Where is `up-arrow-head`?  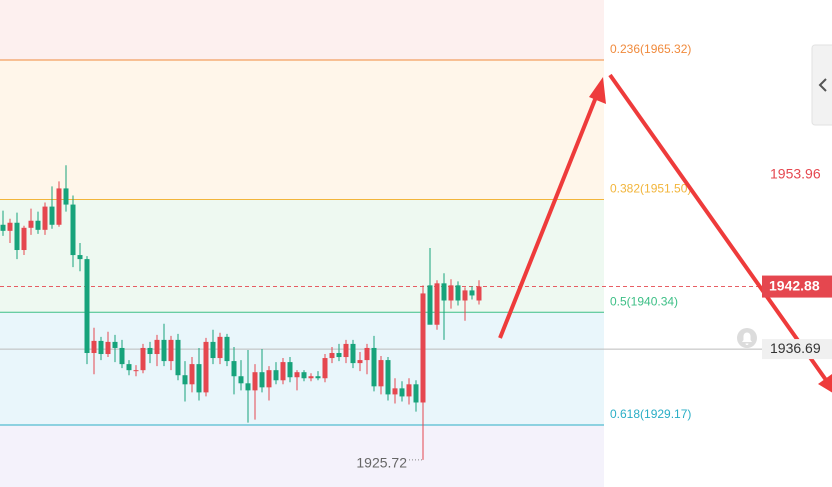
up-arrow-head is located at coordinates (597, 90).